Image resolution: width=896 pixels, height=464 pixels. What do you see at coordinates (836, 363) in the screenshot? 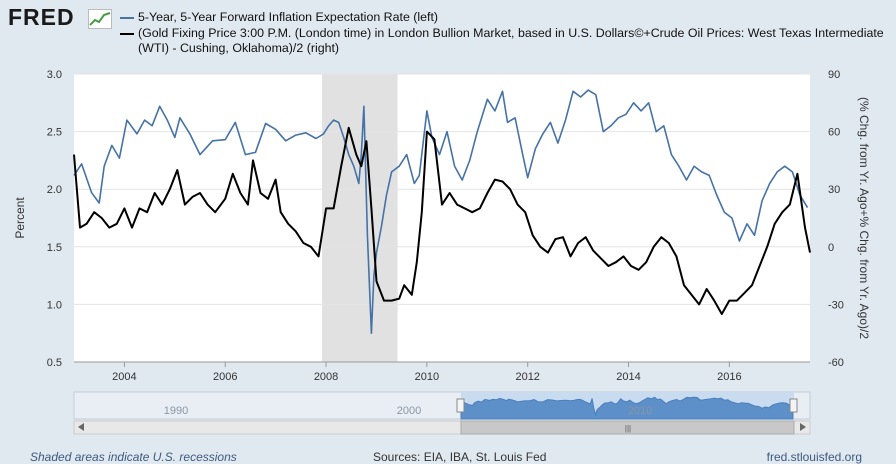
I see `y-right-tick-label: -60` at bounding box center [836, 363].